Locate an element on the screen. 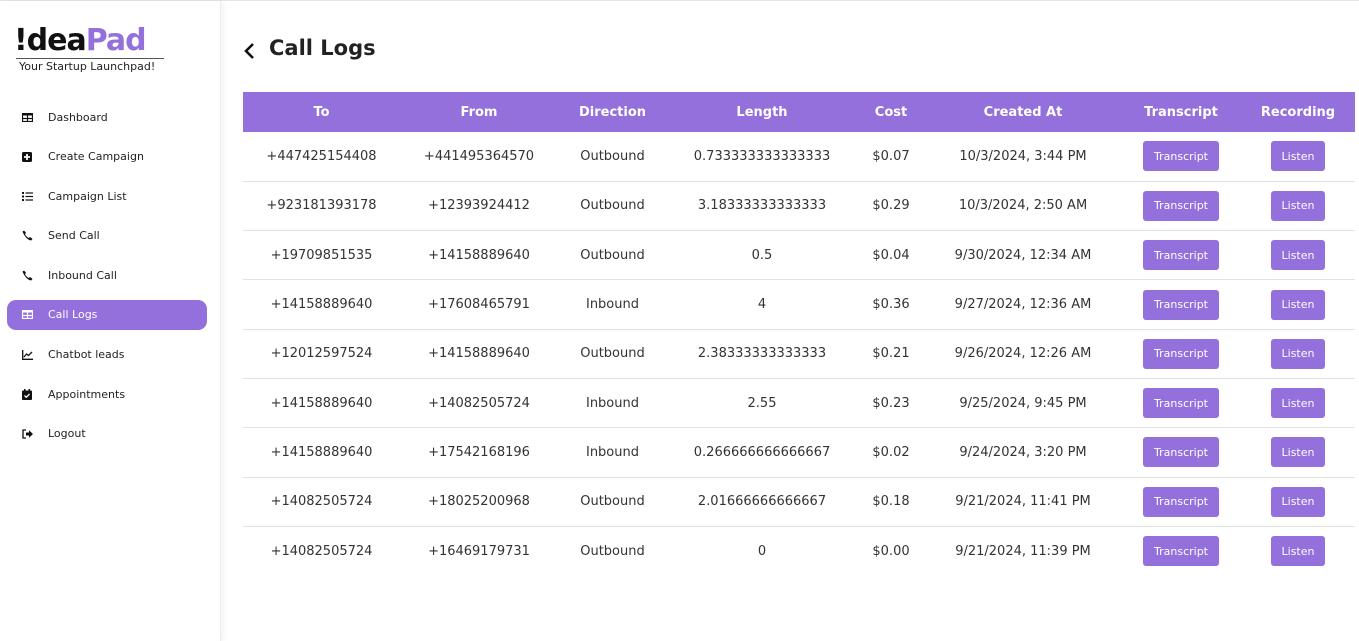  from-cell: +17608465791 is located at coordinates (479, 304).